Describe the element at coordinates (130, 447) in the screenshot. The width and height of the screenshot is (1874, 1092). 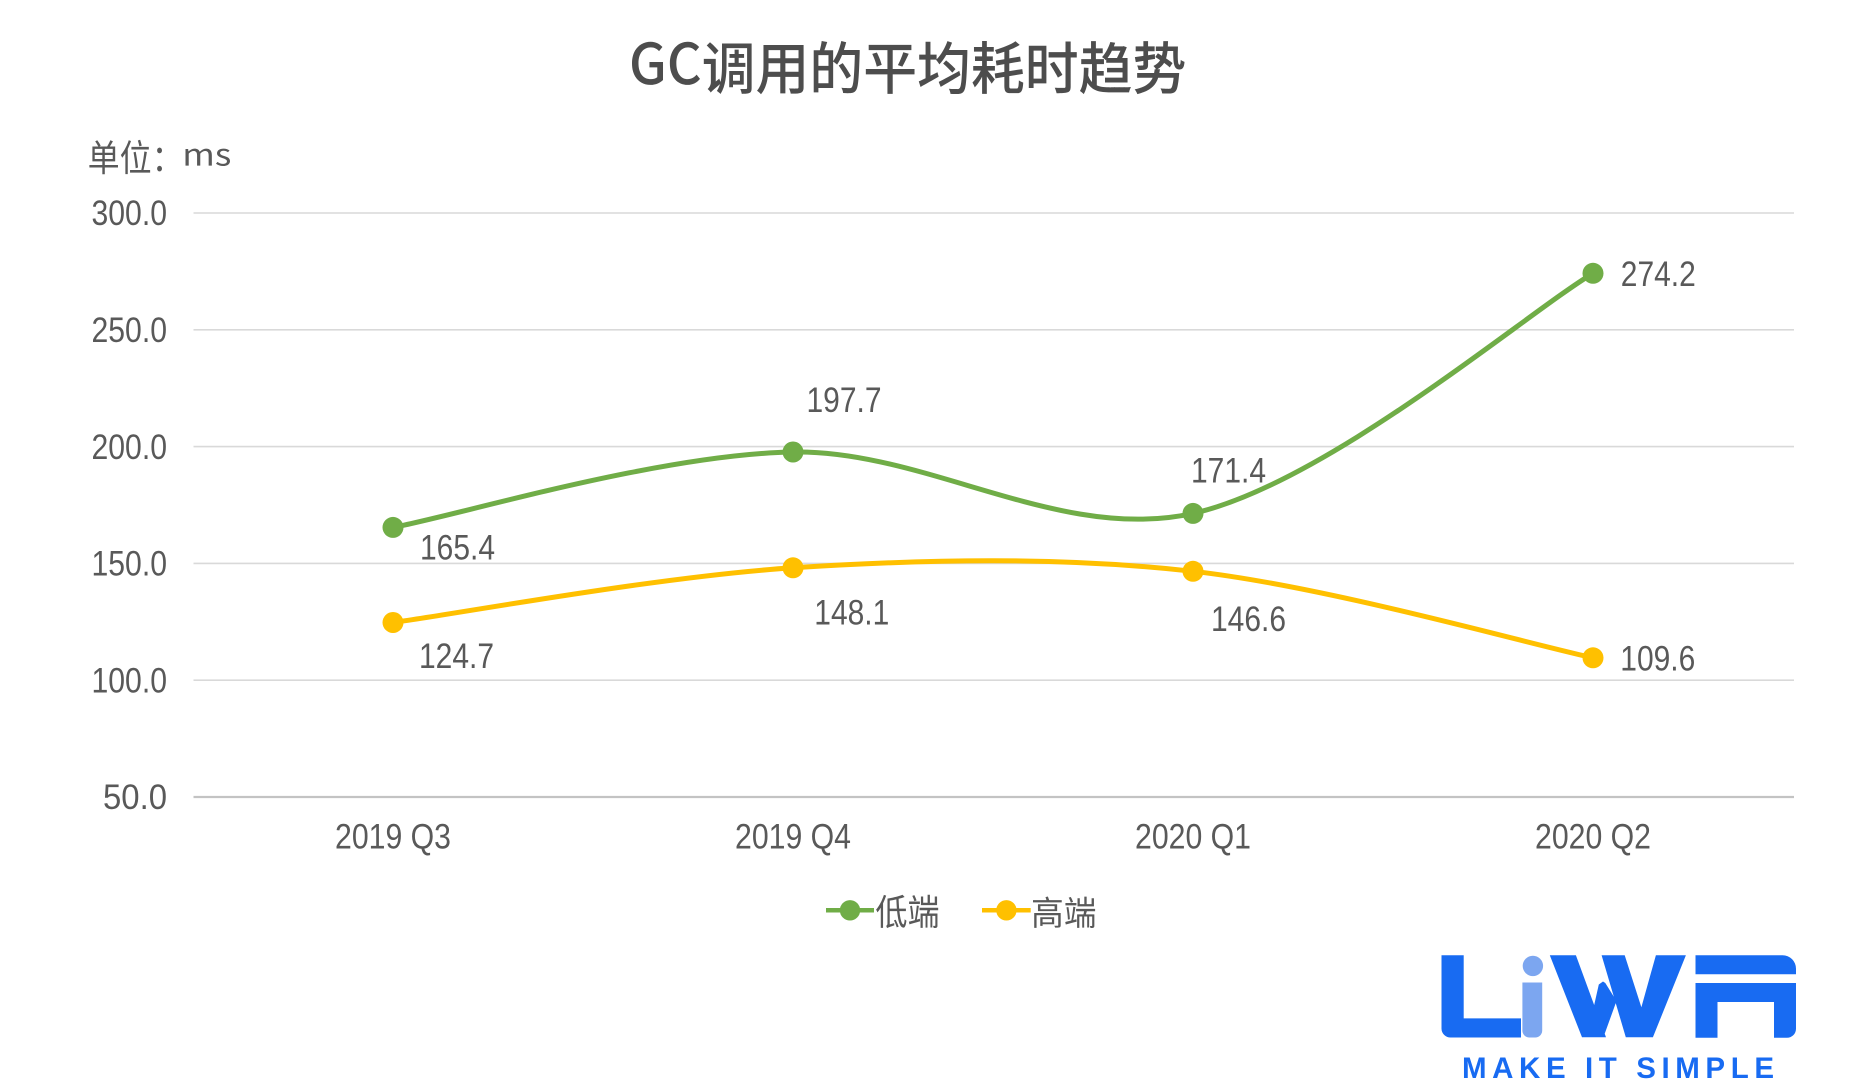
I see `svg-text: 200.0` at that location.